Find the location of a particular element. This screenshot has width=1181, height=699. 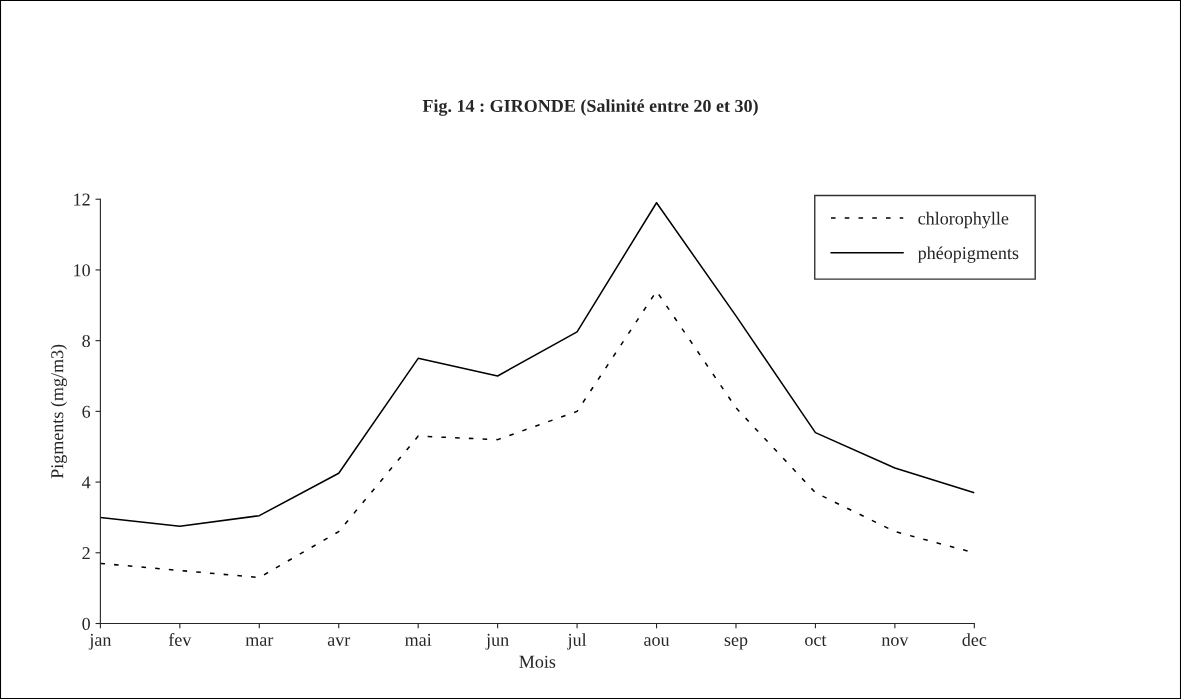

x-tick-label: nov is located at coordinates (895, 641).